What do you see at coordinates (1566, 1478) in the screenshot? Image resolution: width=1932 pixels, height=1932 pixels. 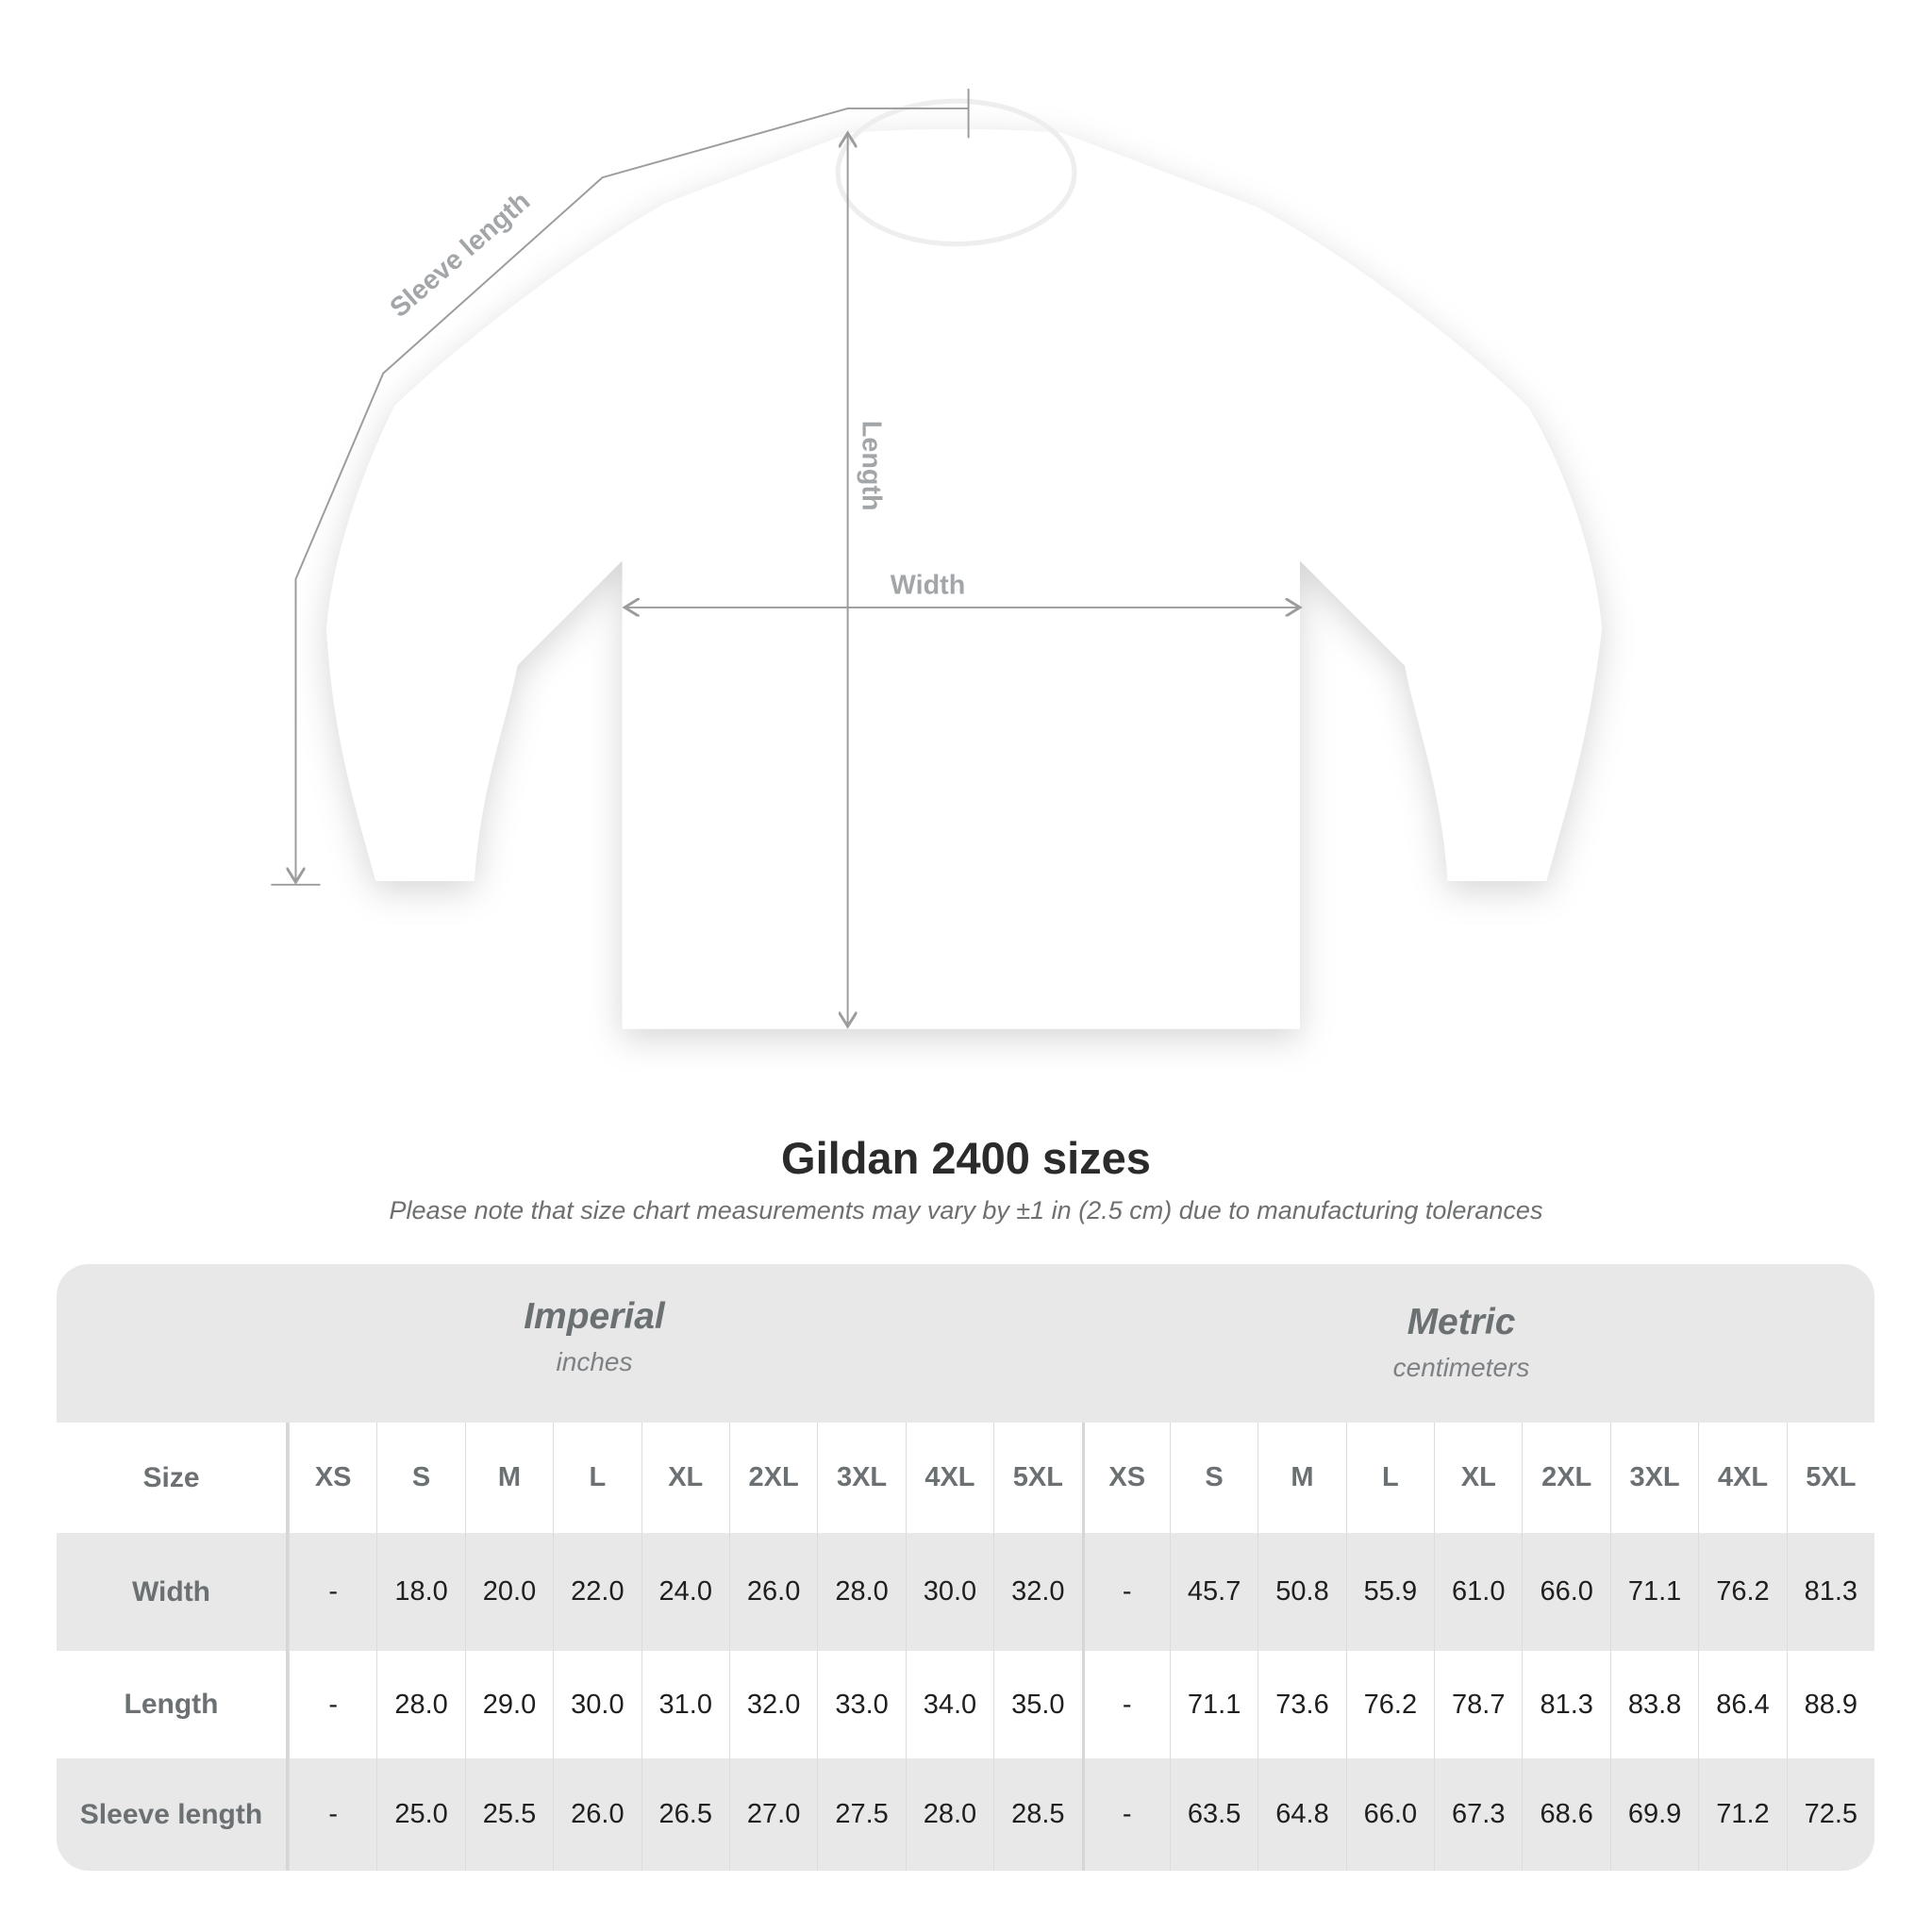 I see `size-header-metric: 2XL` at bounding box center [1566, 1478].